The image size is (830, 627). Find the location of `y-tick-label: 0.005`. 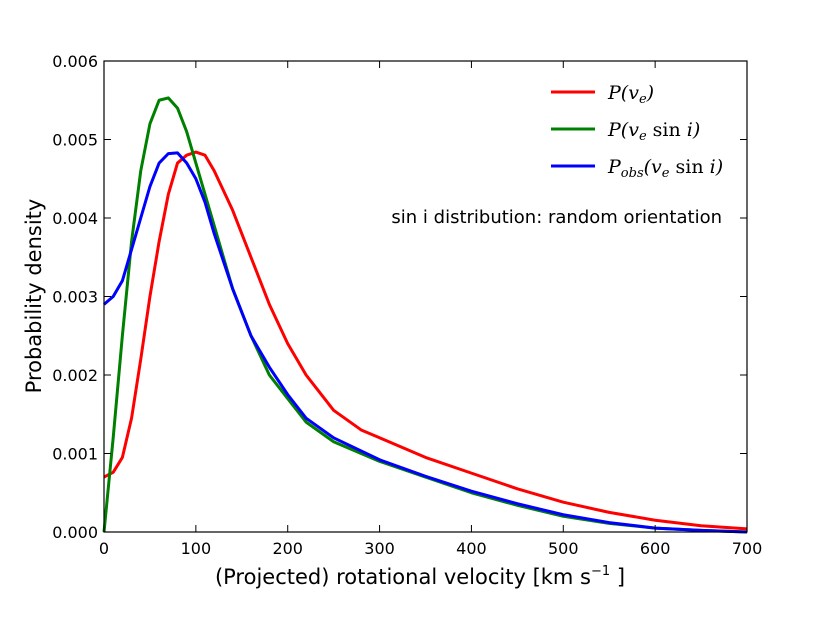

y-tick-label: 0.005 is located at coordinates (75, 140).